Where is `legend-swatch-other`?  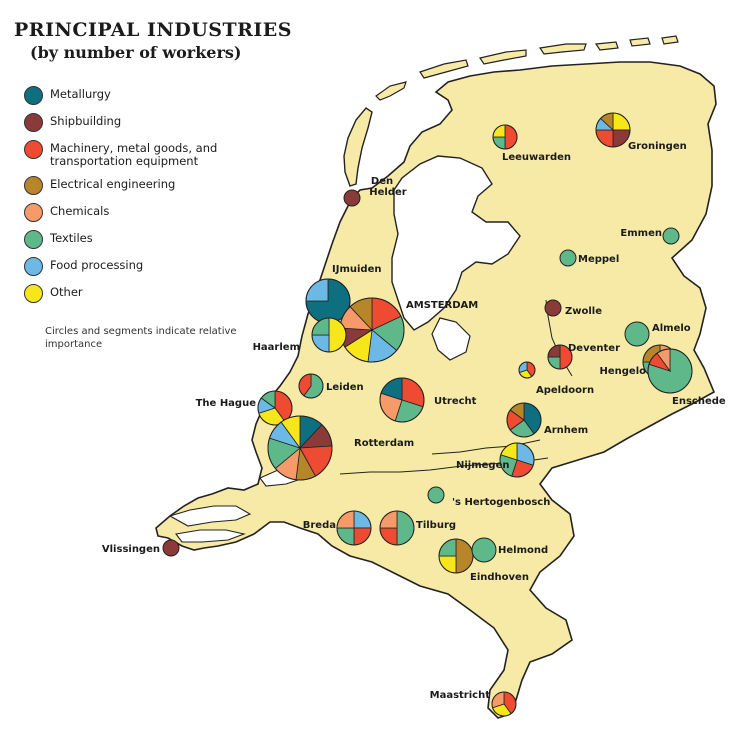
legend-swatch-other is located at coordinates (33, 293).